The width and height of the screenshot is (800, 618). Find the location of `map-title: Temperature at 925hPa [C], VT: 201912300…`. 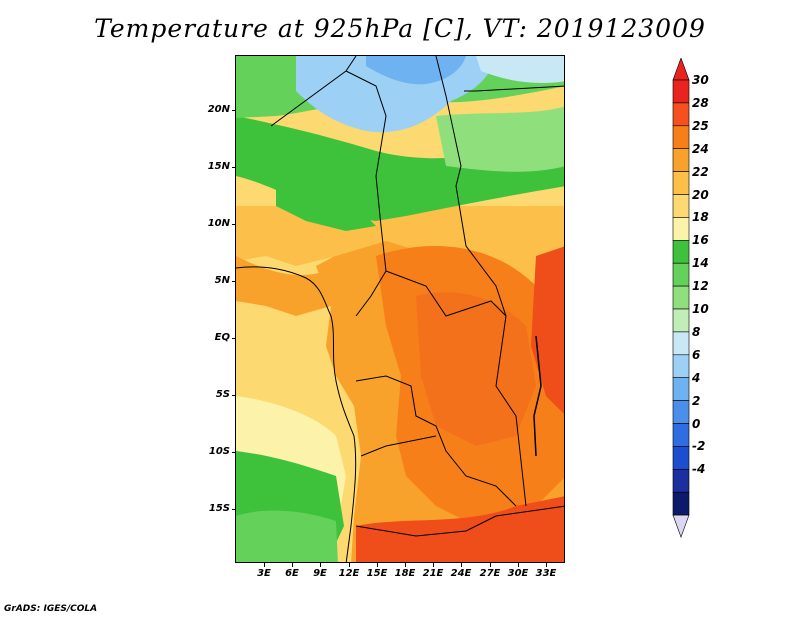

map-title: Temperature at 925hPa [C], VT: 201912300… is located at coordinates (400, 28).